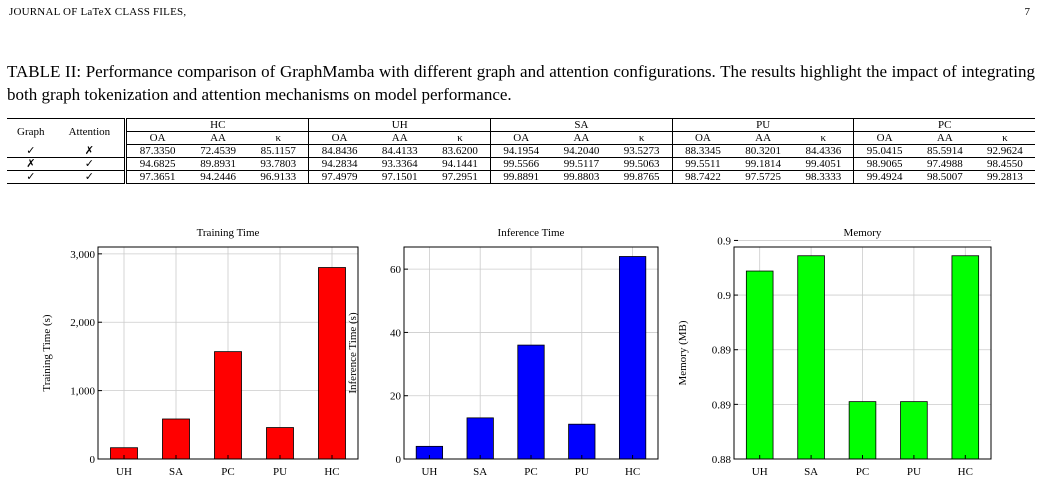 Image resolution: width=1042 pixels, height=485 pixels. What do you see at coordinates (339, 151) in the screenshot?
I see `table-cell: 84.8436` at bounding box center [339, 151].